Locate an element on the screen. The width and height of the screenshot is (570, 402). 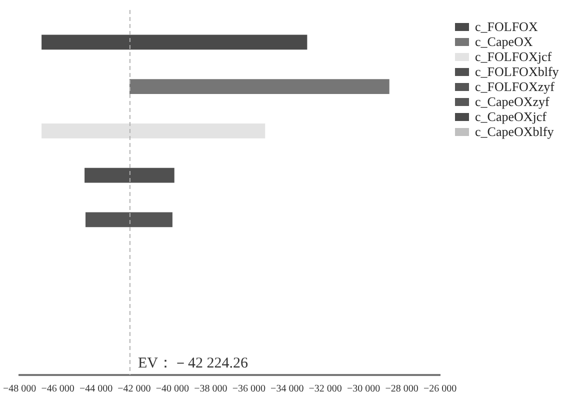
x-tick-label: −46 000 is located at coordinates (57, 389).